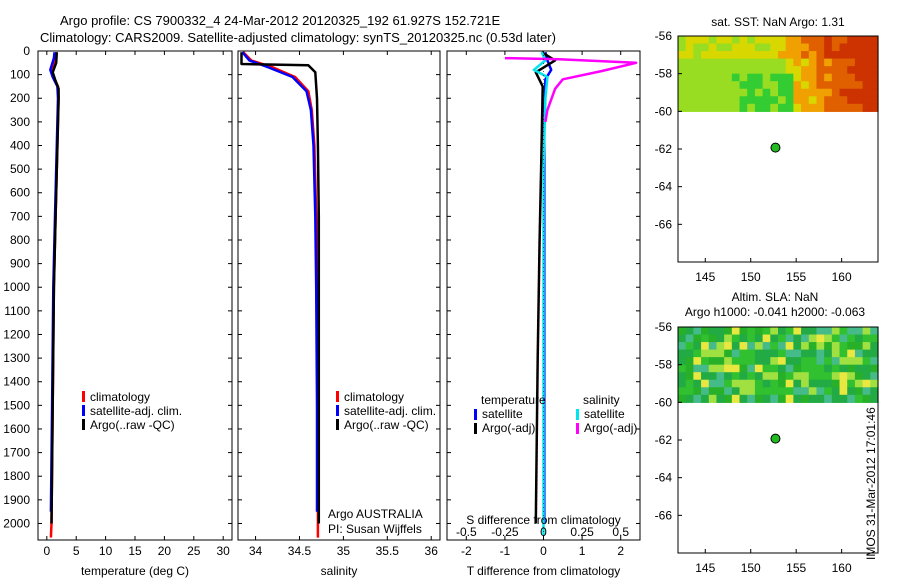  Describe the element at coordinates (513, 400) in the screenshot. I see `legend-title: temperature` at that location.